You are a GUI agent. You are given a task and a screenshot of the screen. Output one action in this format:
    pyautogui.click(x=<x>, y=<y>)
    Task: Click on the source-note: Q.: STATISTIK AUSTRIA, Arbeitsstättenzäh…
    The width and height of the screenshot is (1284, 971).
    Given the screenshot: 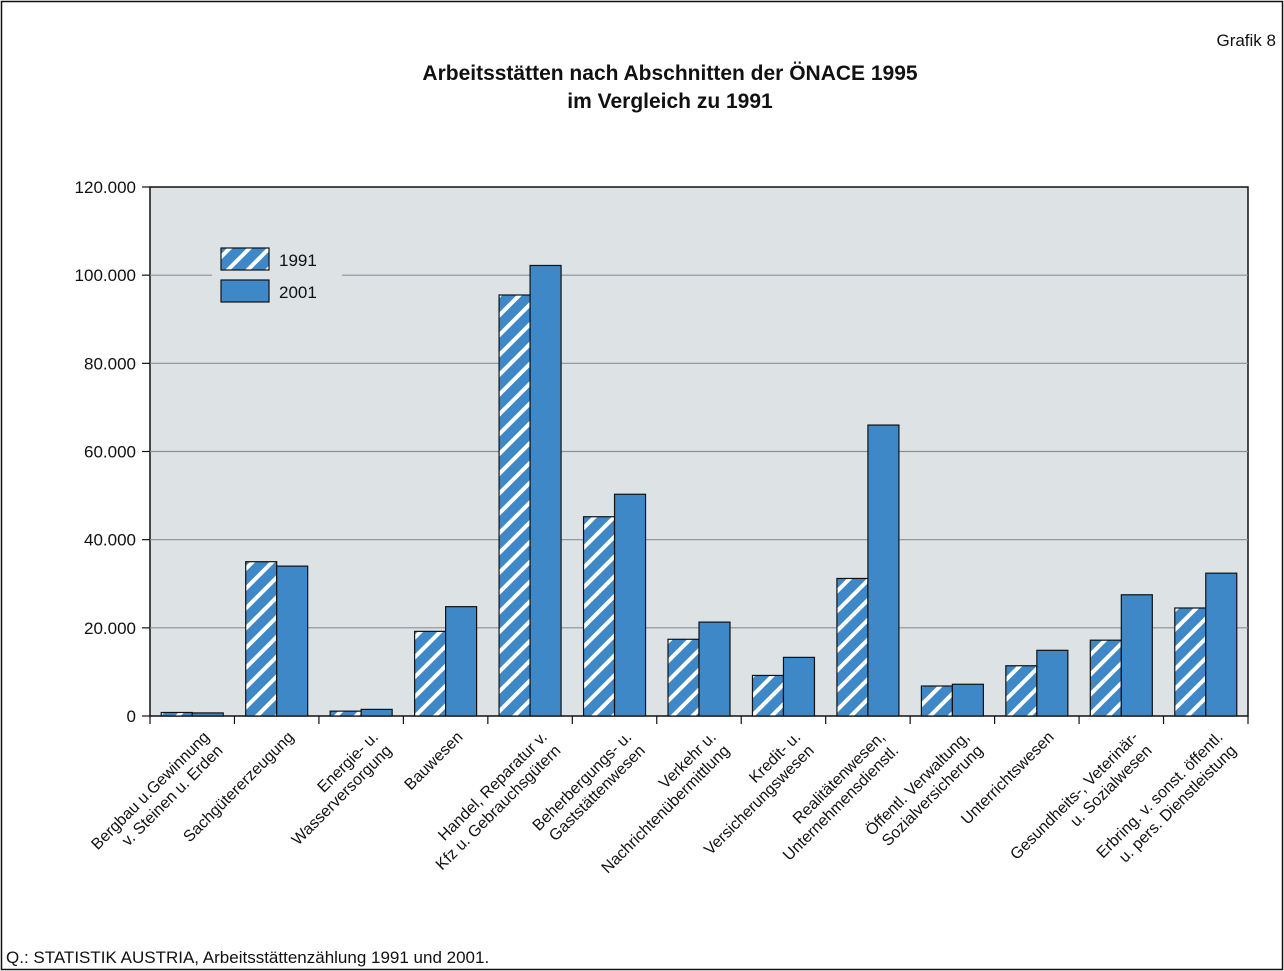 What is the action you would take?
    pyautogui.click(x=247, y=957)
    